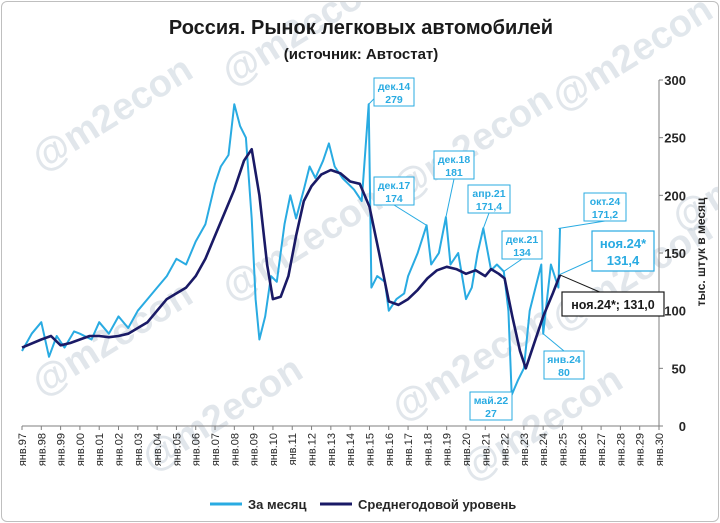  Describe the element at coordinates (394, 186) in the screenshot. I see `annotation-date: дек.17` at that location.